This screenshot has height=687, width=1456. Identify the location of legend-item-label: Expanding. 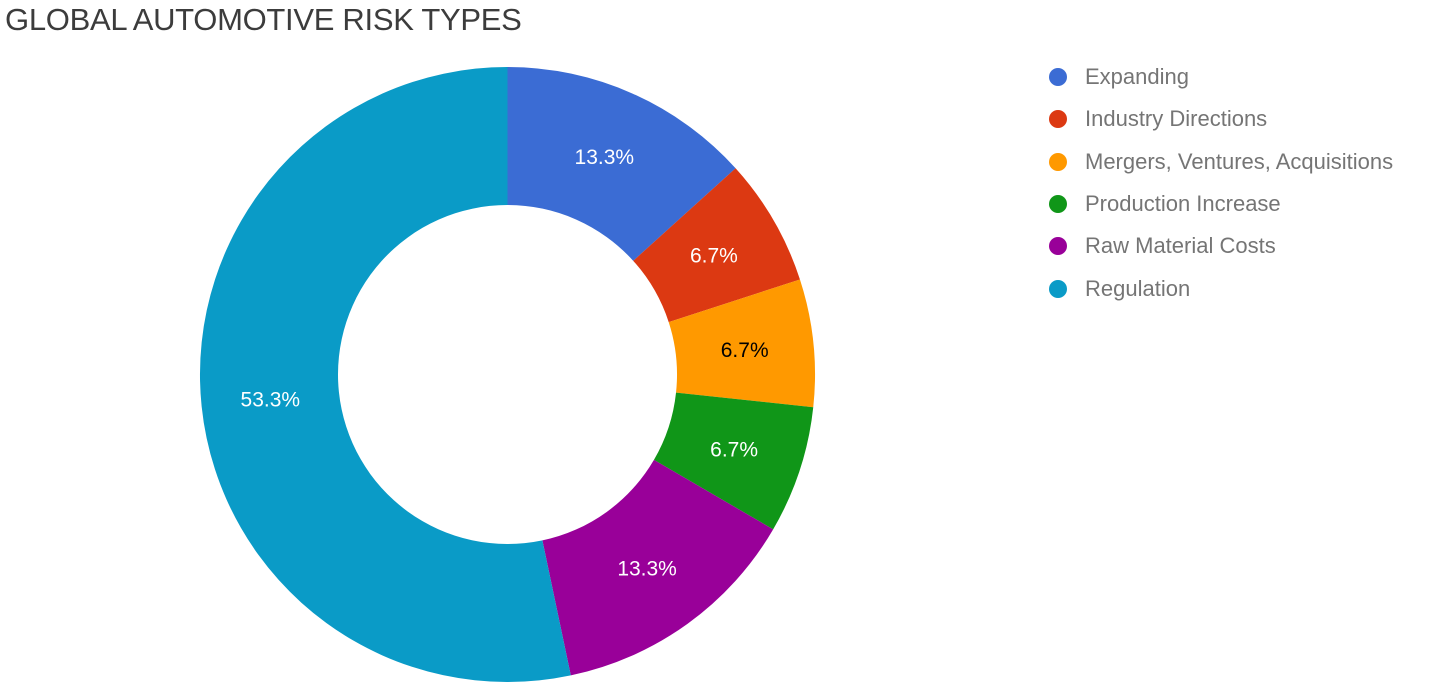
(1137, 77).